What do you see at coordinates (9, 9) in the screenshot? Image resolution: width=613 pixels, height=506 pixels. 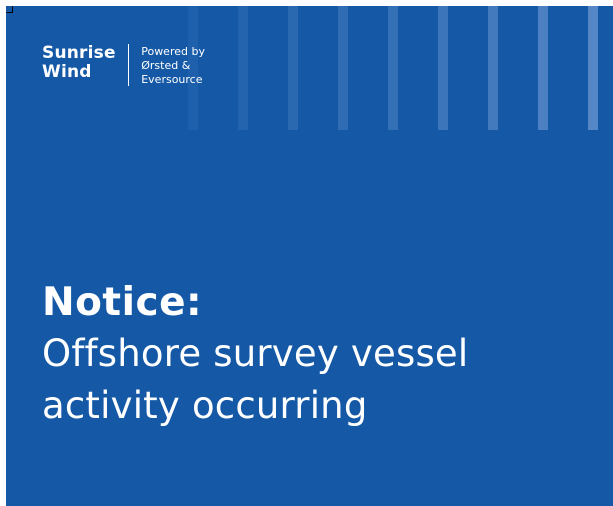 I see `corner-mark` at bounding box center [9, 9].